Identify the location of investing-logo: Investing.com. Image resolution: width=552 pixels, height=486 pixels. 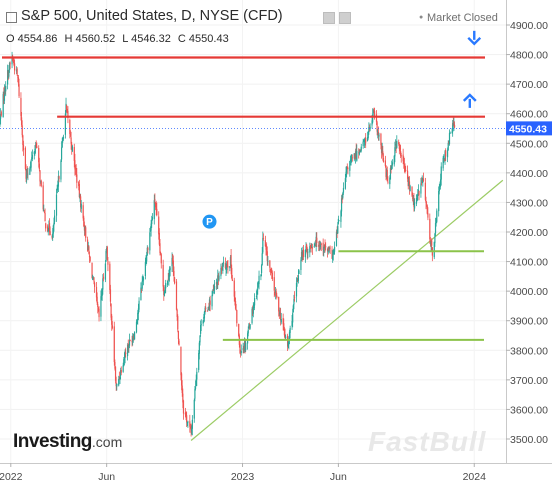
(67, 442).